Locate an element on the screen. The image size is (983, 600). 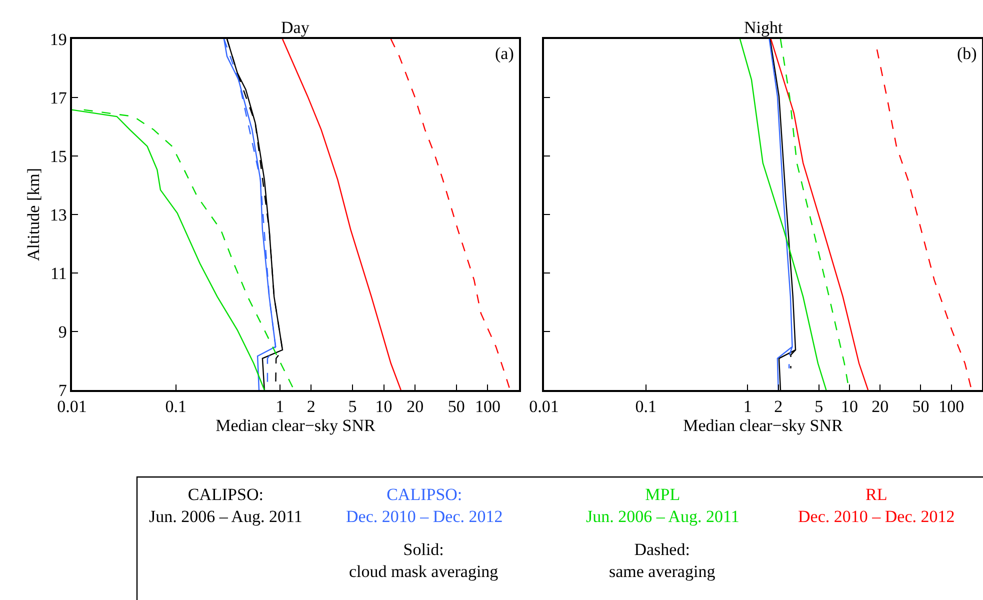
y-tick-label: 11 is located at coordinates (58, 273).